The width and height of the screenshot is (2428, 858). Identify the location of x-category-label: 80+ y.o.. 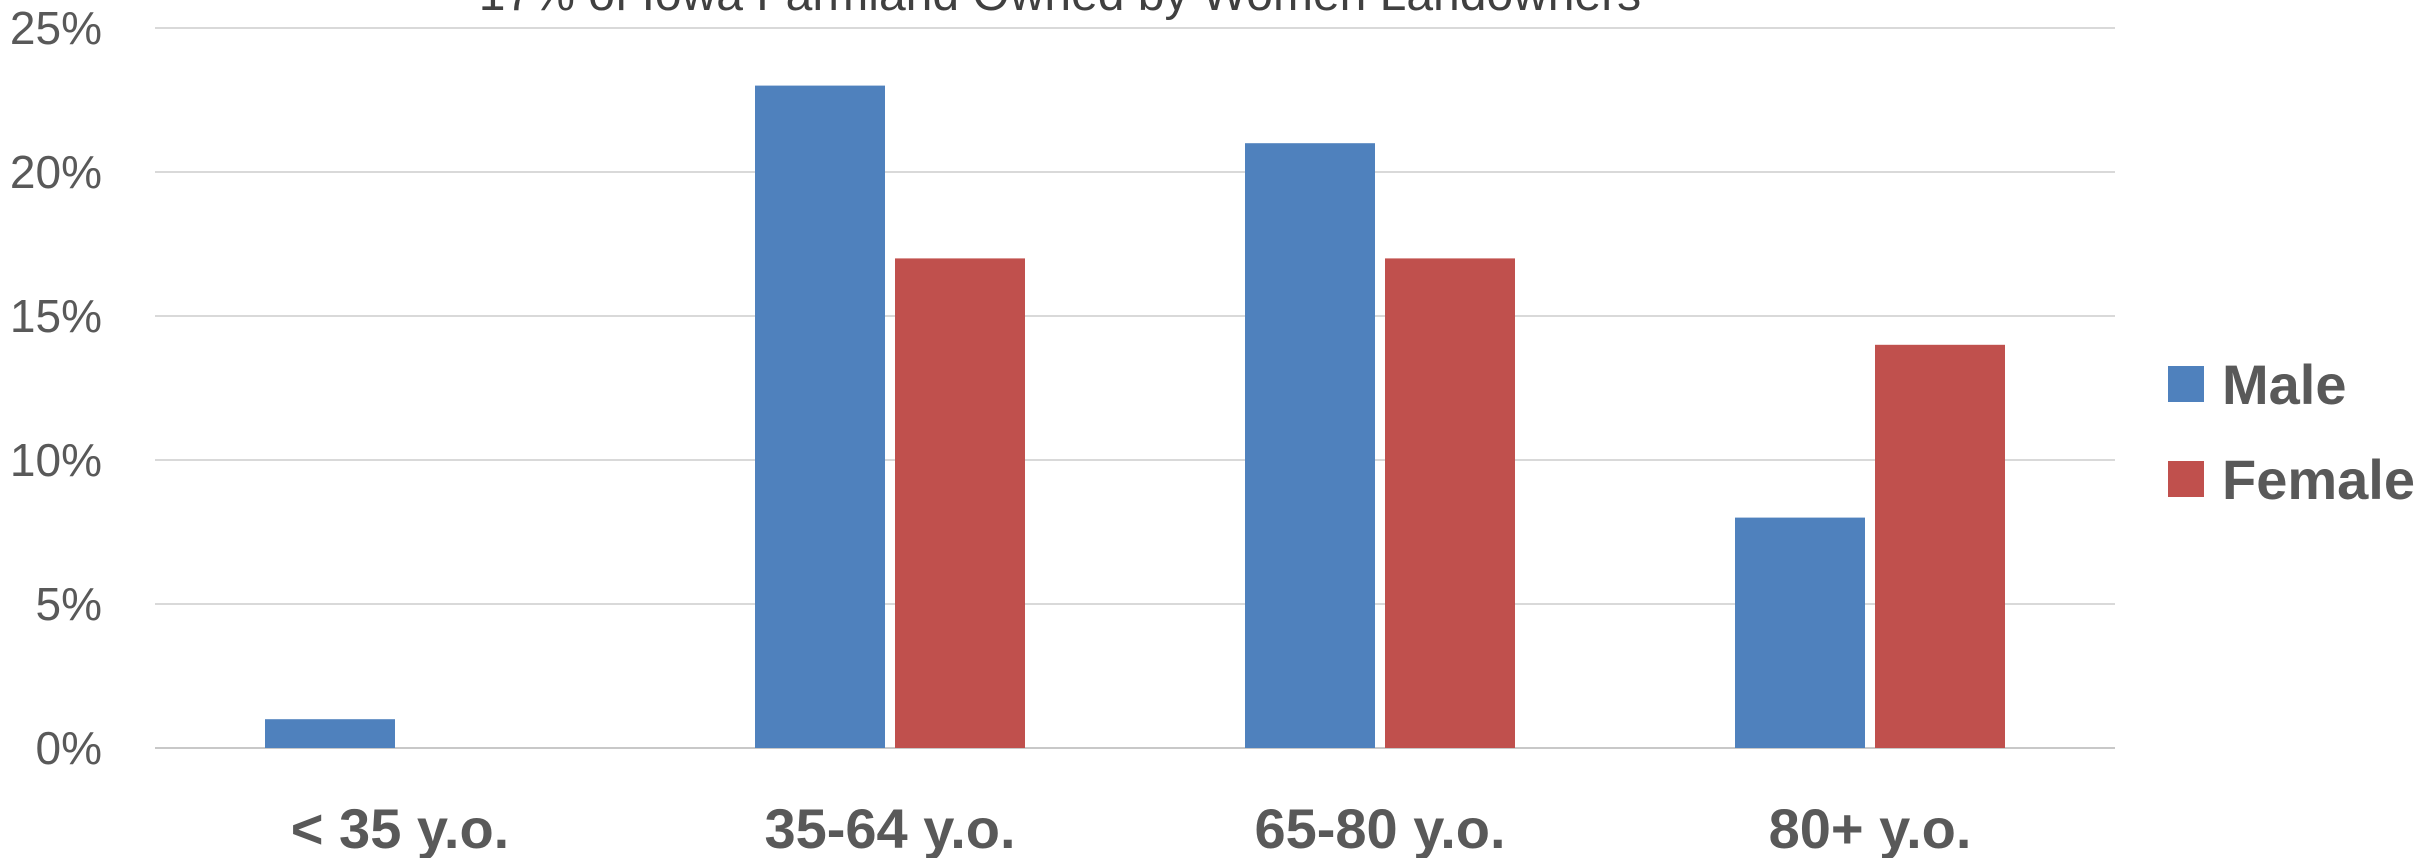
(1870, 827).